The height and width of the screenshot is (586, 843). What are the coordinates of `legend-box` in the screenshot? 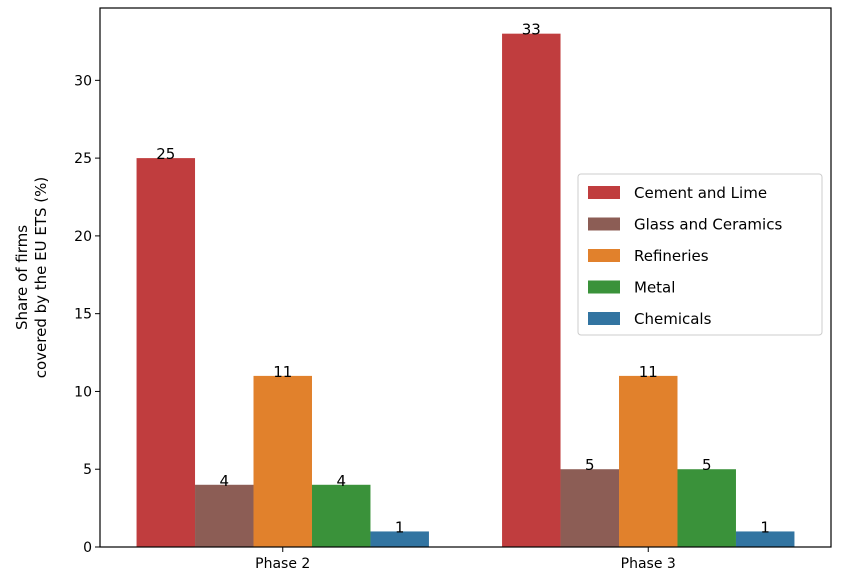 It's located at (700, 254).